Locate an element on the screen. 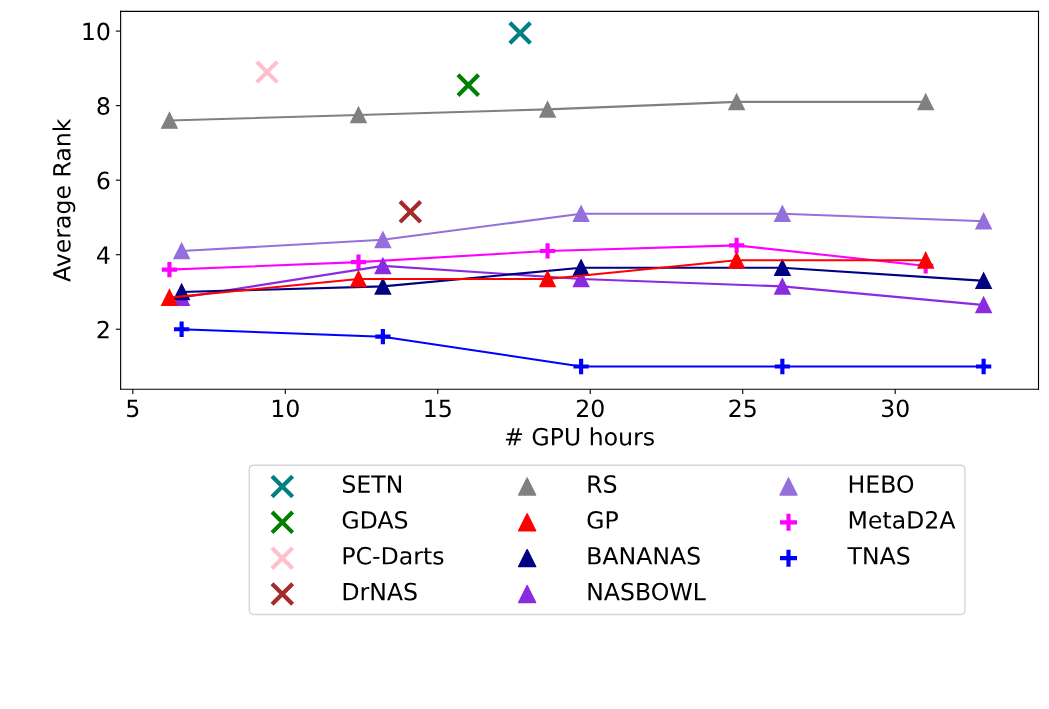  x-axis-title: # GPU hours is located at coordinates (579, 436).